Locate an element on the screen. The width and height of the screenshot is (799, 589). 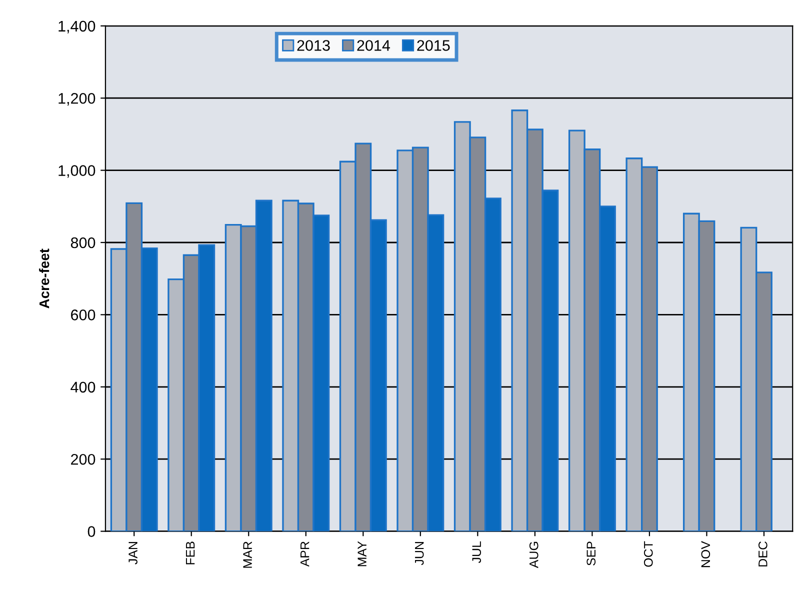
y-tick-label: 200 is located at coordinates (83, 459).